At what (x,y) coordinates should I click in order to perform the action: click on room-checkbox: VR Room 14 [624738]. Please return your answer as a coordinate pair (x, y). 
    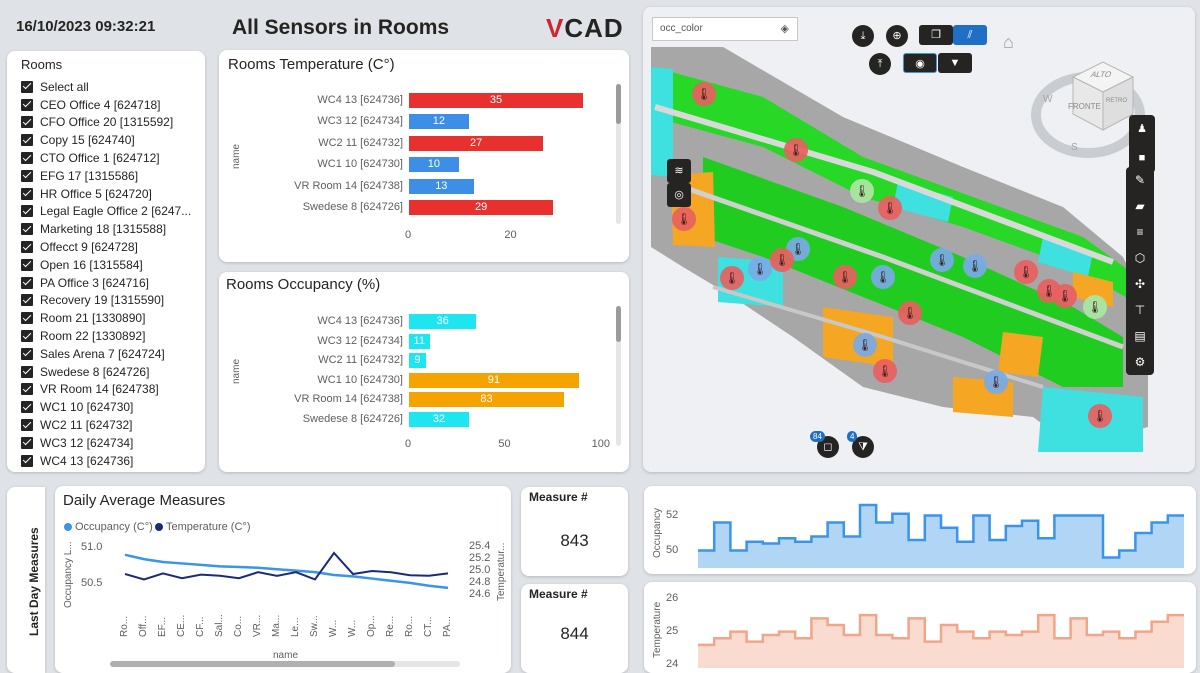
    Looking at the image, I should click on (111, 390).